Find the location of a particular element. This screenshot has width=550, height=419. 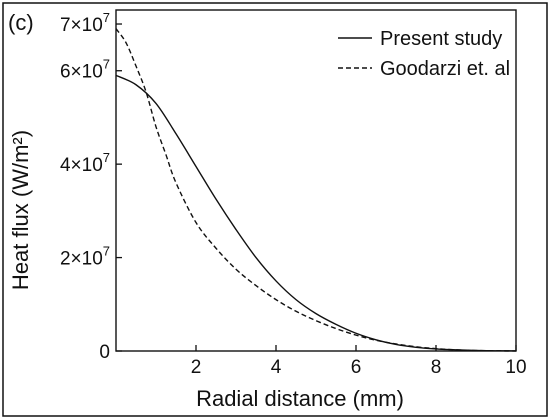

legend-label: Goodarzi et. al is located at coordinates (445, 69).